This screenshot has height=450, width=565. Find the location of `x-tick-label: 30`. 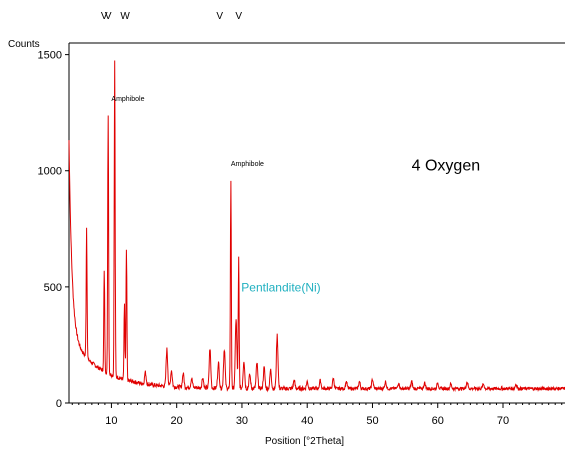

x-tick-label: 30 is located at coordinates (242, 421).